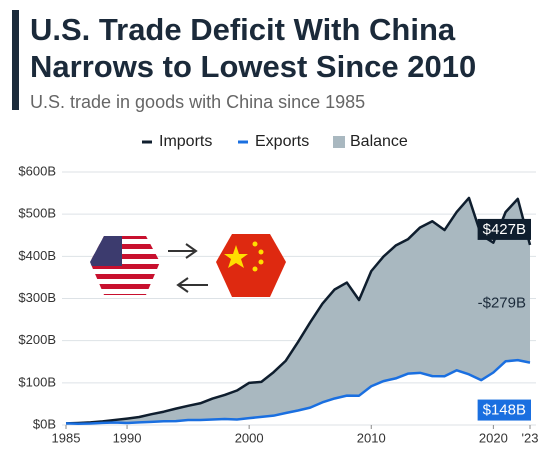 This screenshot has width=556, height=450. What do you see at coordinates (192, 285) in the screenshot?
I see `arrow-left` at bounding box center [192, 285].